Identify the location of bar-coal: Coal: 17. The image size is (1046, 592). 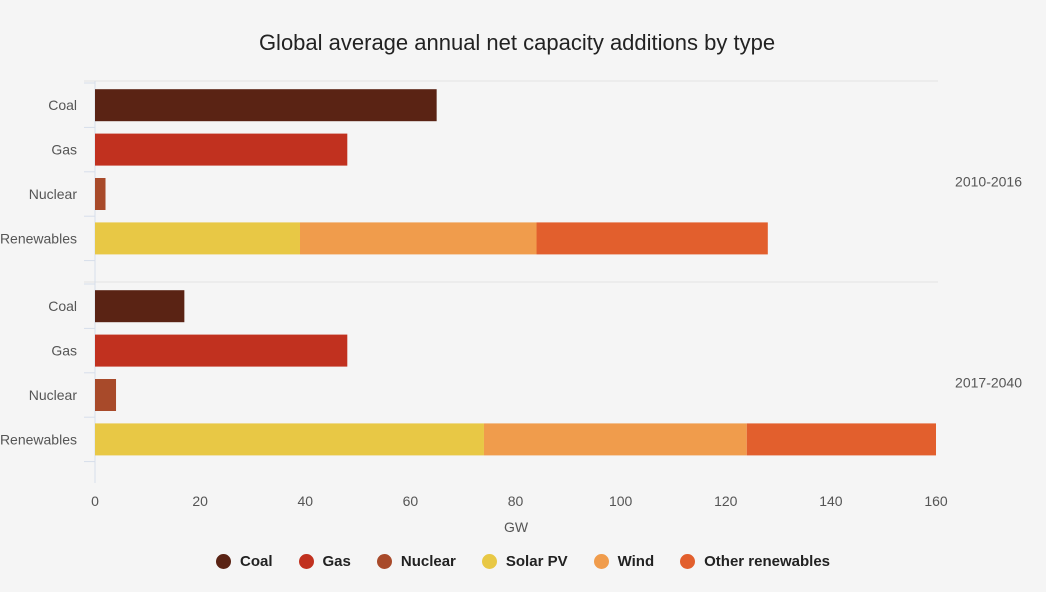
(140, 306).